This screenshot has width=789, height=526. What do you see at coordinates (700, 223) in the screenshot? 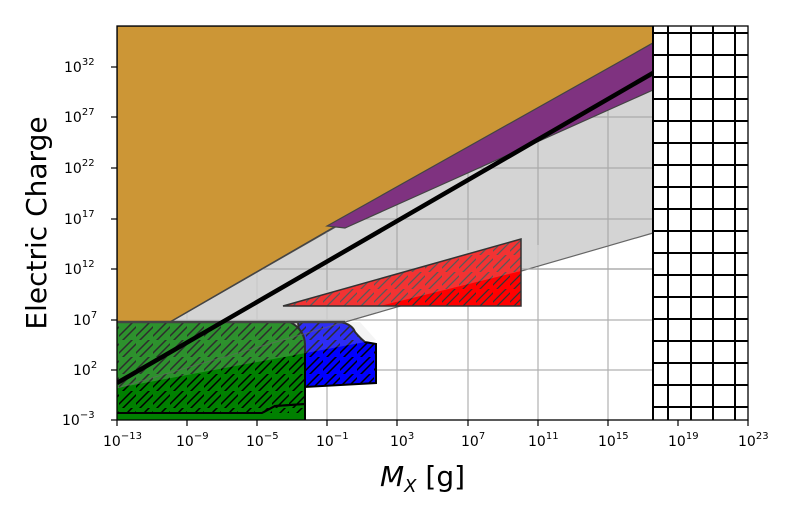
I see `grid-hatch-lines` at bounding box center [700, 223].